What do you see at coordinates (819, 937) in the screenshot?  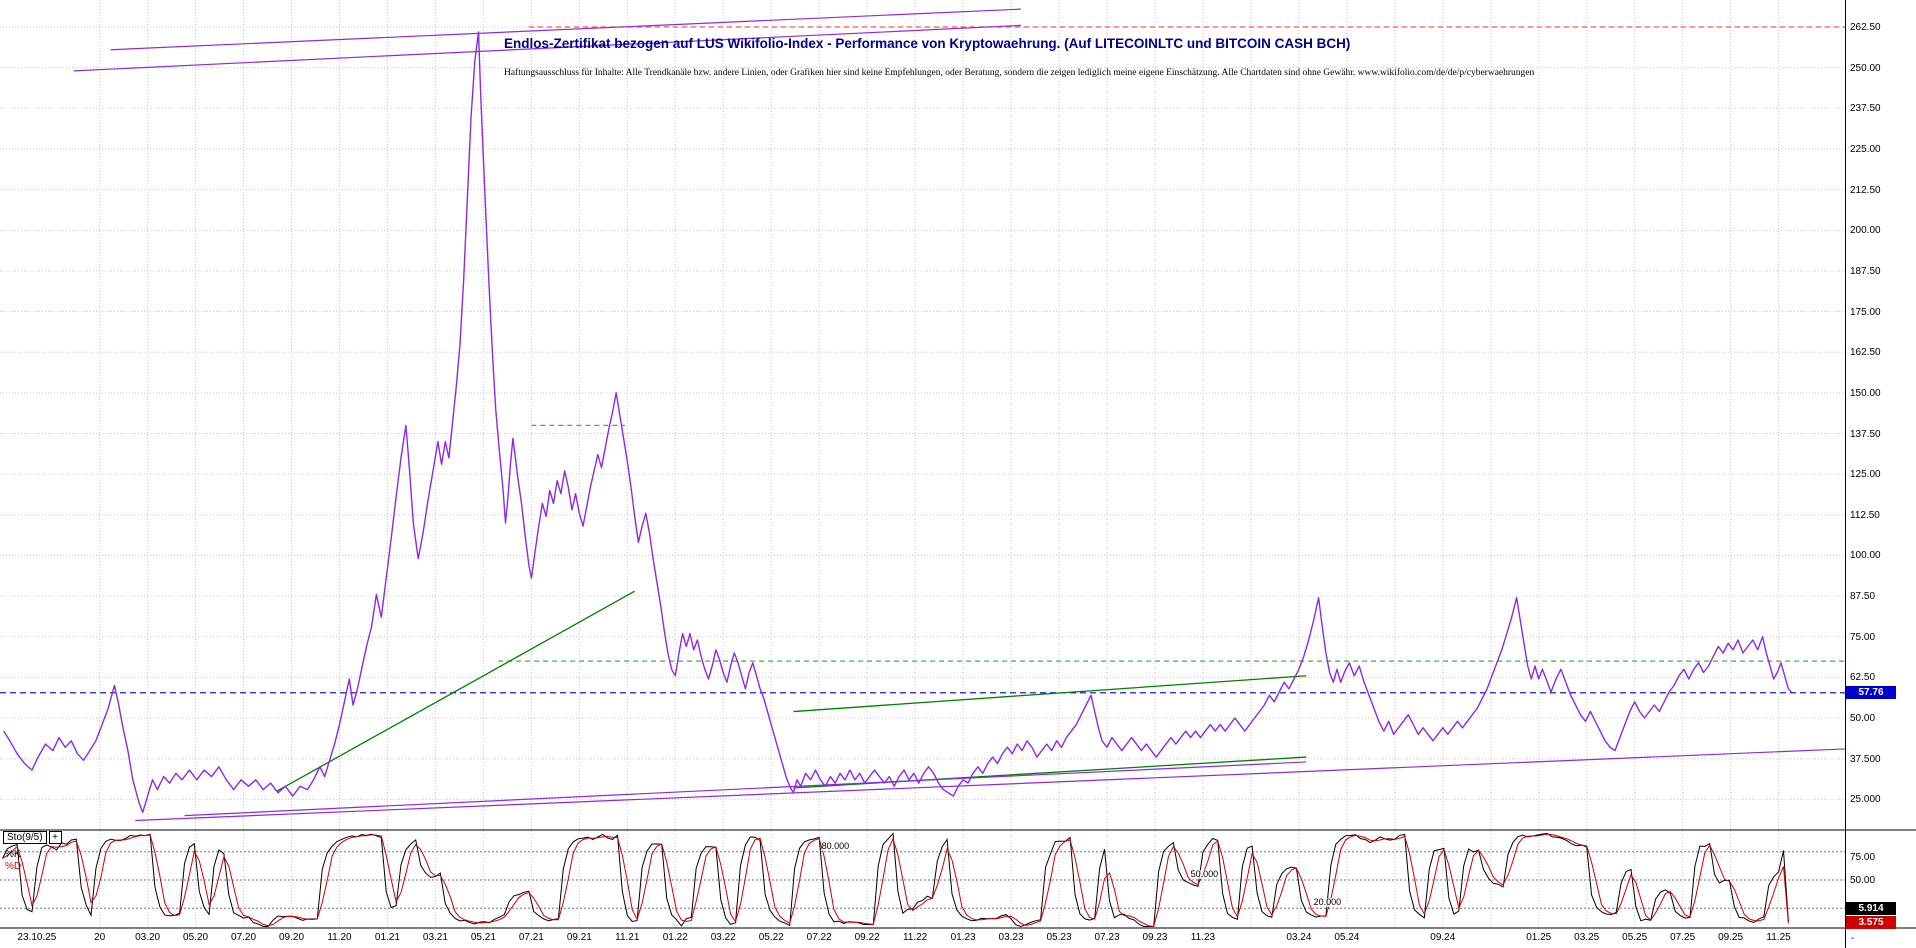 I see `x-axis-label: 07.22` at bounding box center [819, 937].